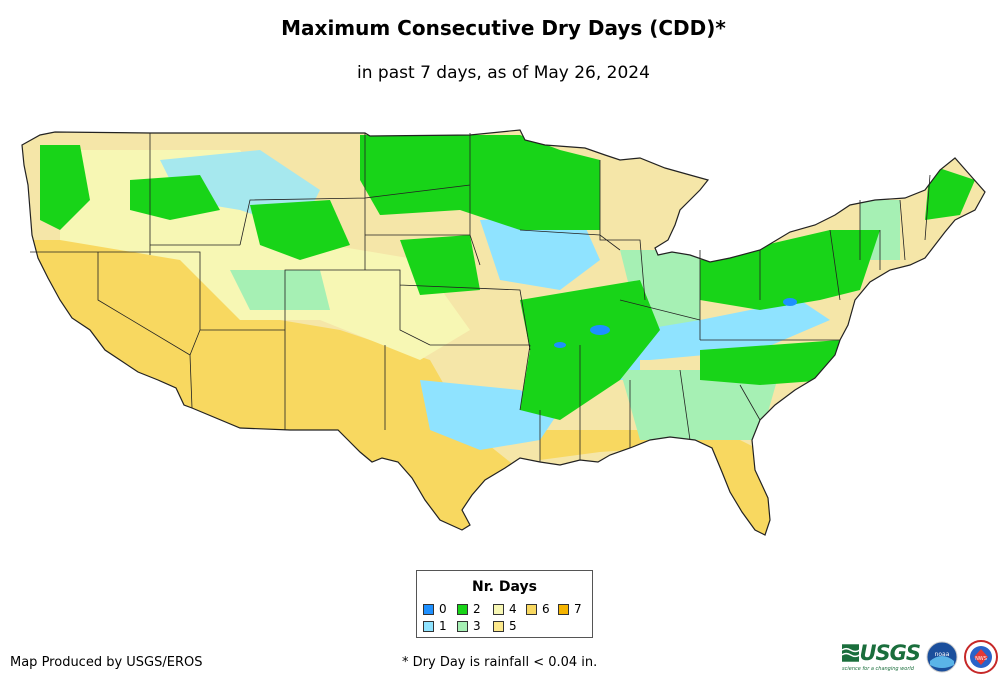 This screenshot has width=1007, height=691. I want to click on legend-item-2: 2, so click(469, 609).